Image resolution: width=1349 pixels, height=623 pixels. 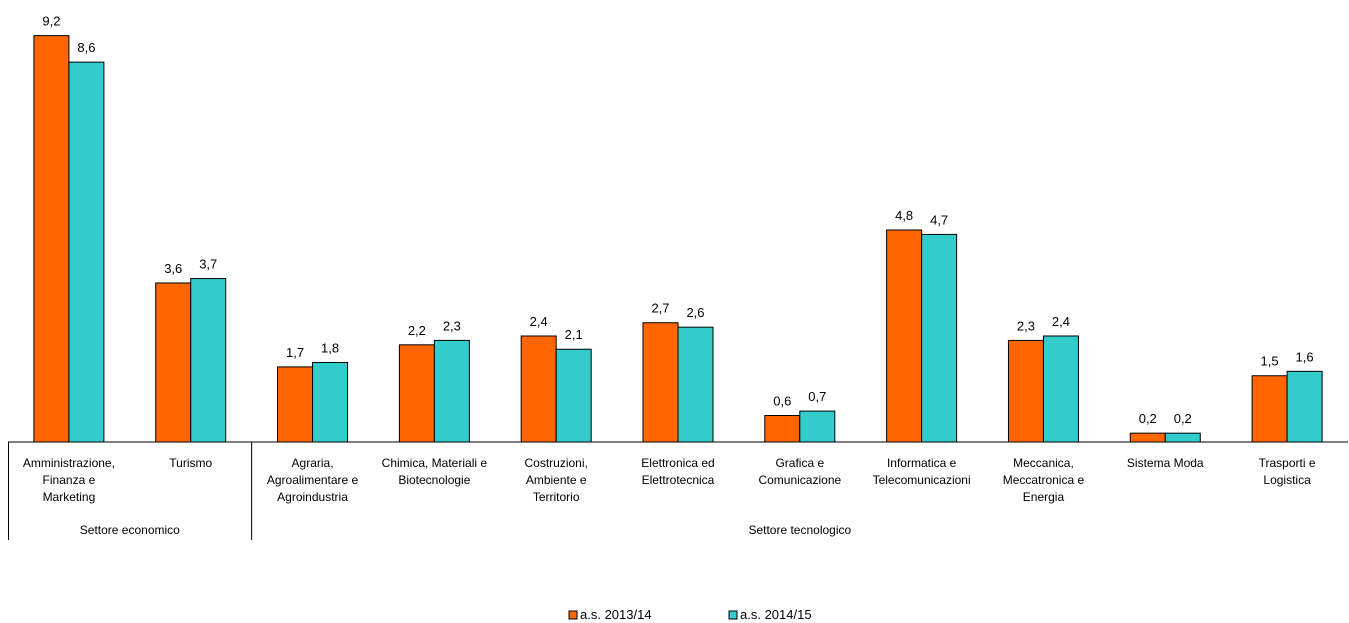 I want to click on value-label-series2-6: 0,7, so click(x=817, y=396).